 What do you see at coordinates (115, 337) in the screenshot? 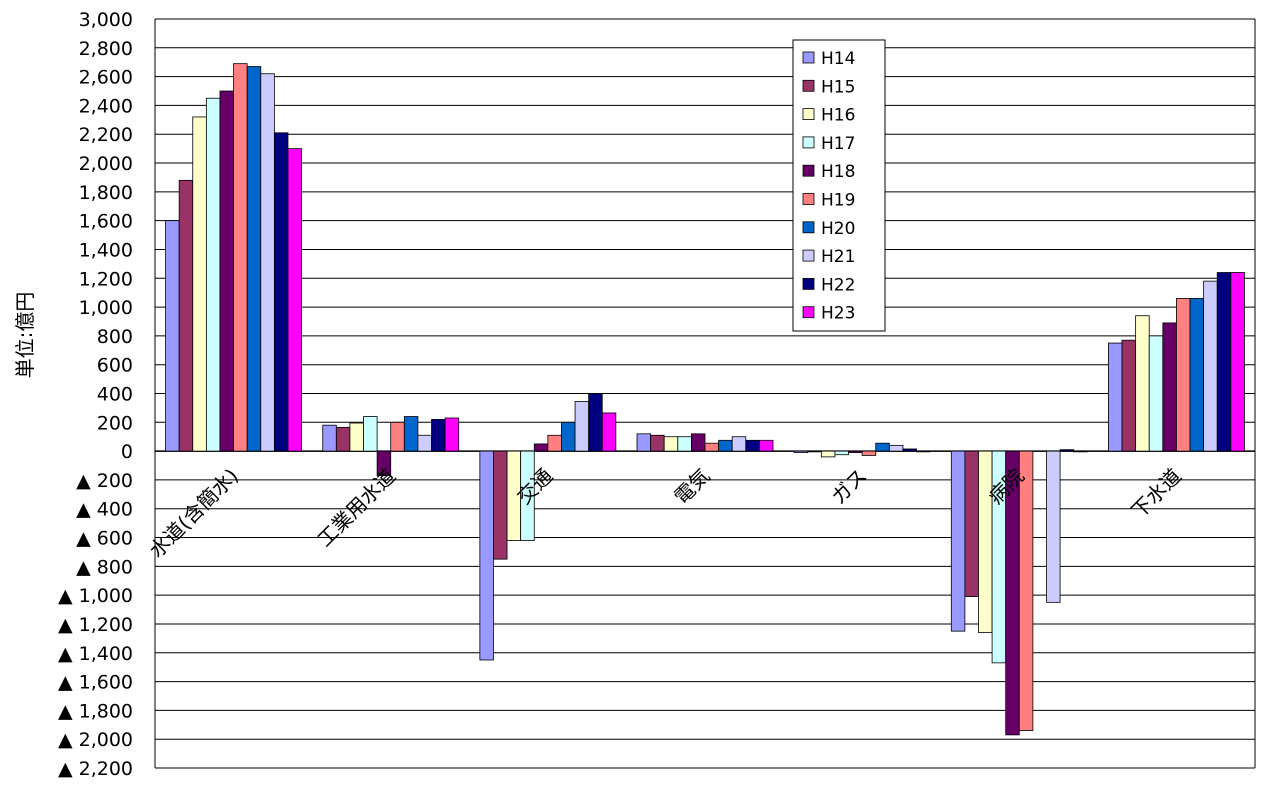
I see `y-tick-label: 800` at bounding box center [115, 337].